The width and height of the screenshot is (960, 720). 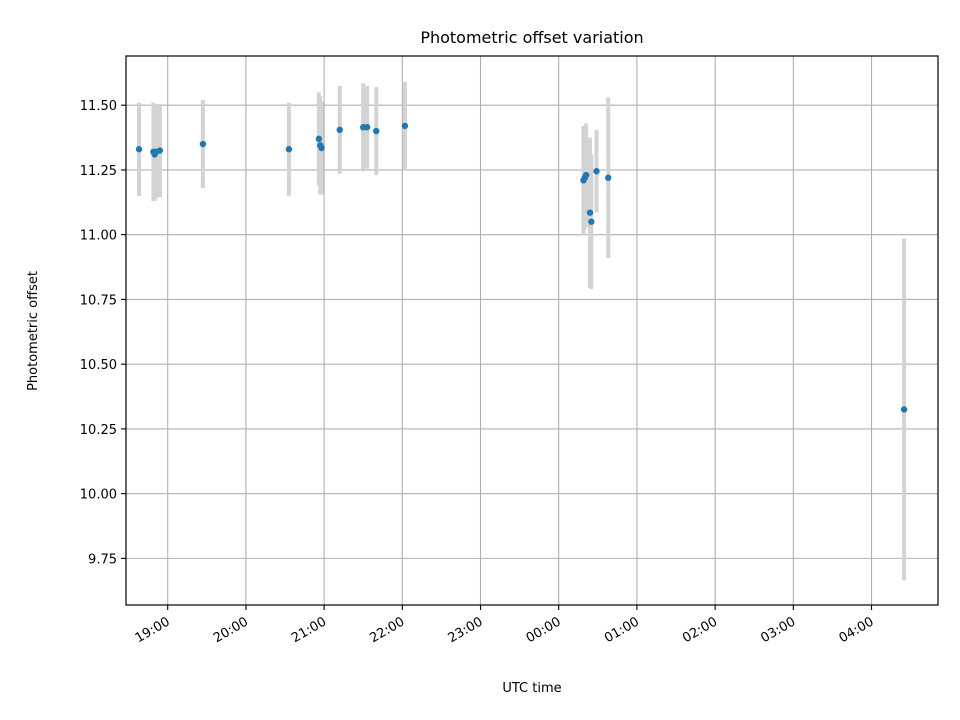 I want to click on y-tick-label: 10.50, so click(x=98, y=365).